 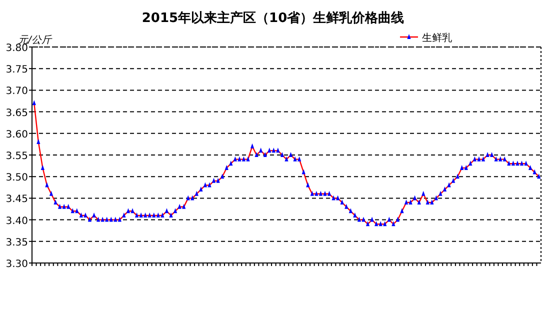 What do you see at coordinates (17, 134) in the screenshot?
I see `y-tick-label: 3.60` at bounding box center [17, 134].